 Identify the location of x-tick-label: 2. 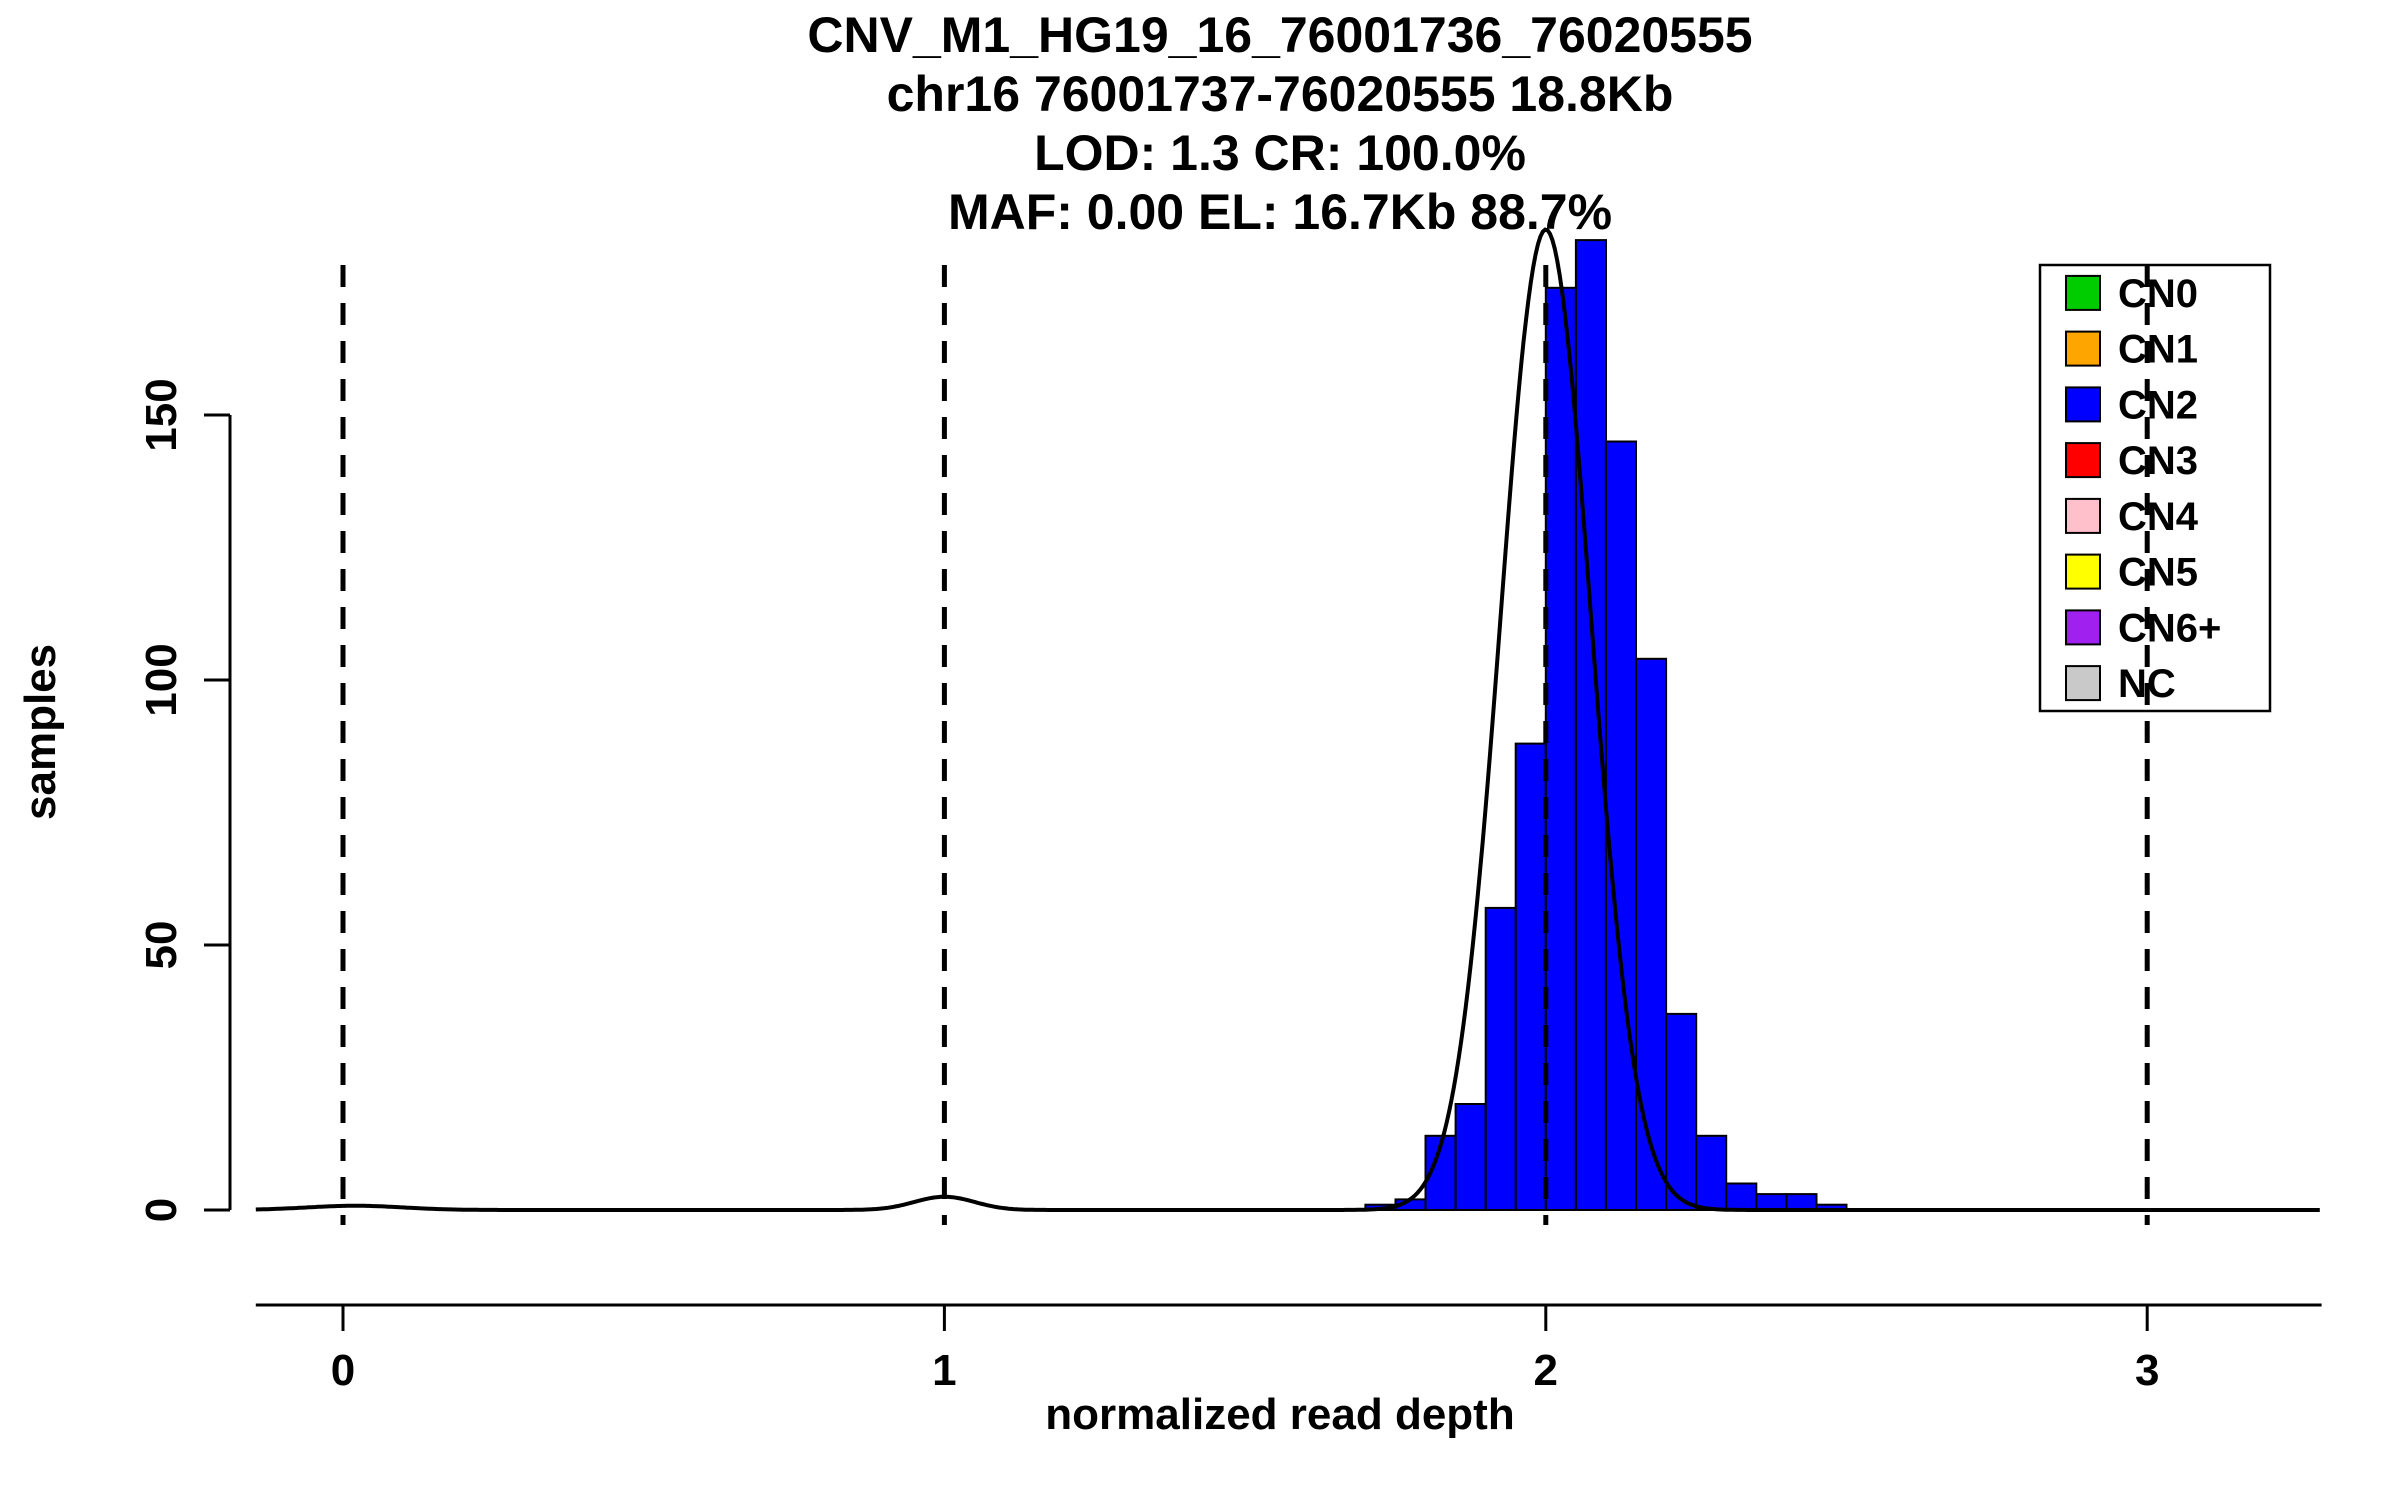
(1546, 1370).